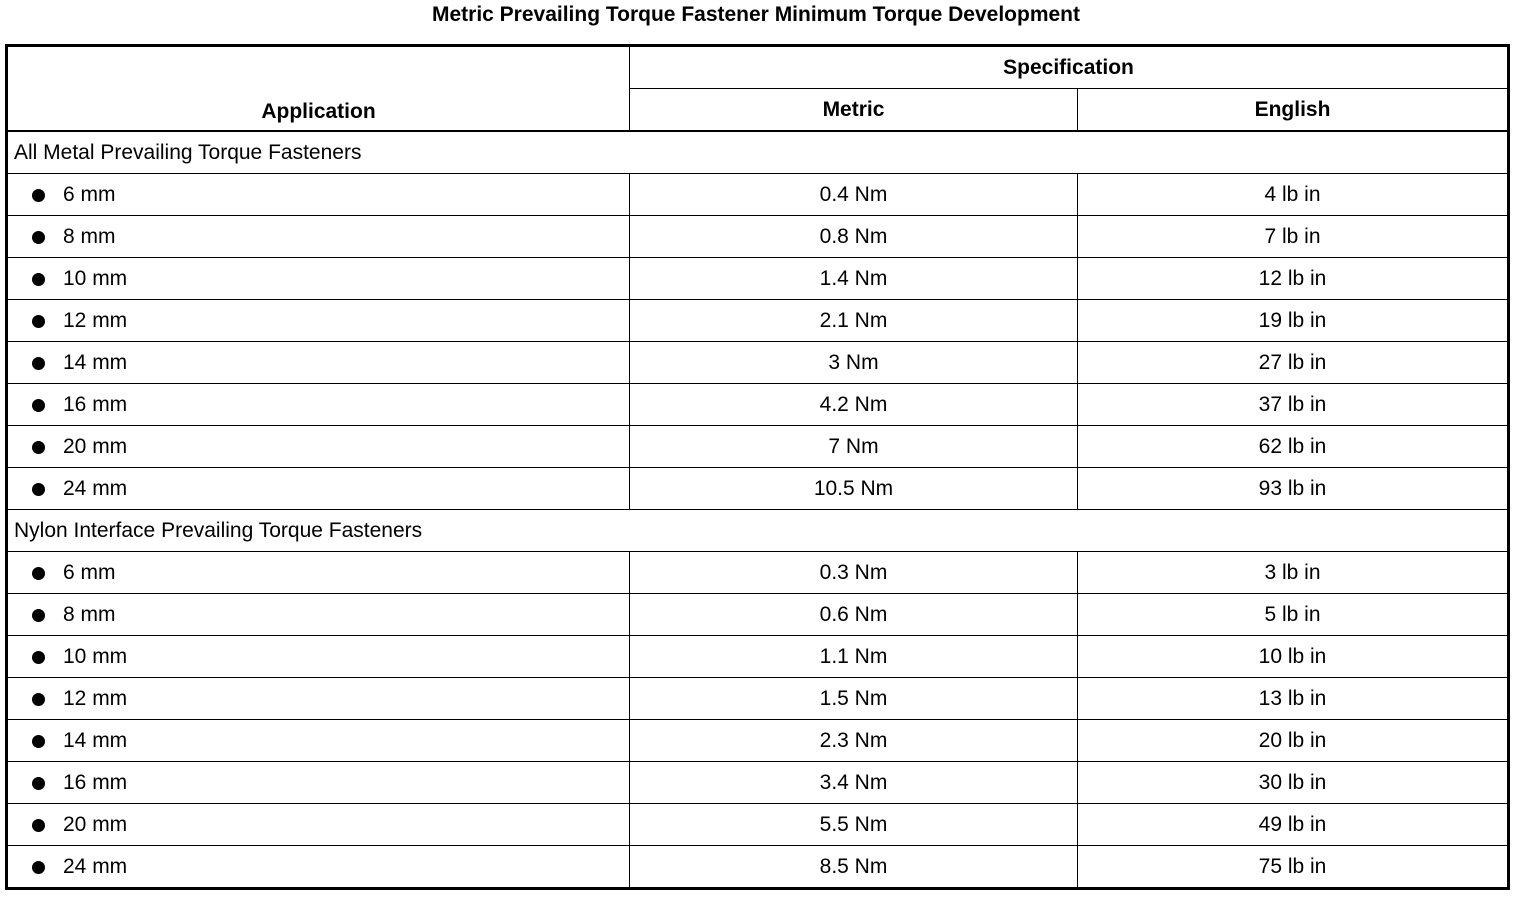 Image resolution: width=1520 pixels, height=898 pixels. What do you see at coordinates (1293, 110) in the screenshot?
I see `header-english: English` at bounding box center [1293, 110].